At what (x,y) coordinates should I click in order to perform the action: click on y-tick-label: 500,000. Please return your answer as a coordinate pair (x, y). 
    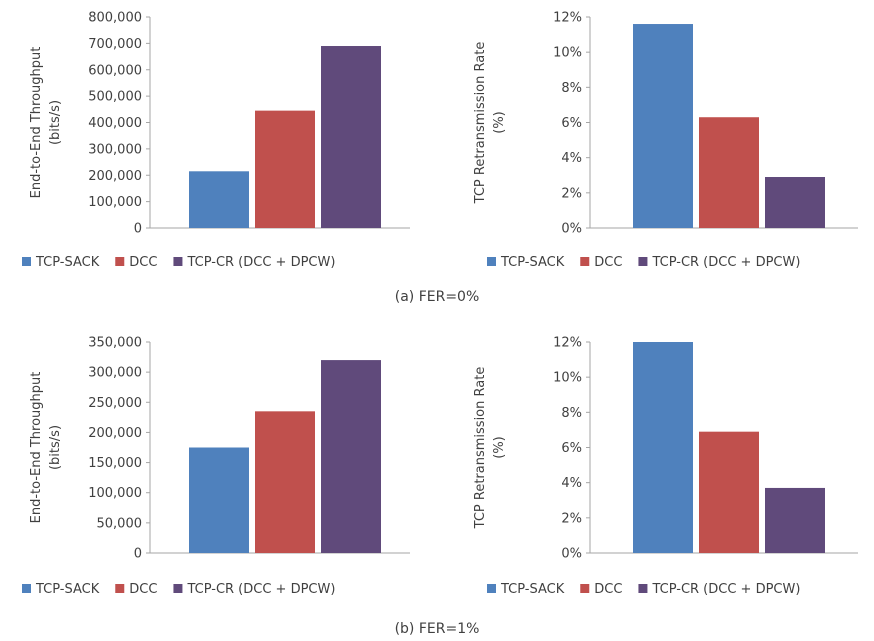
    Looking at the image, I should click on (115, 97).